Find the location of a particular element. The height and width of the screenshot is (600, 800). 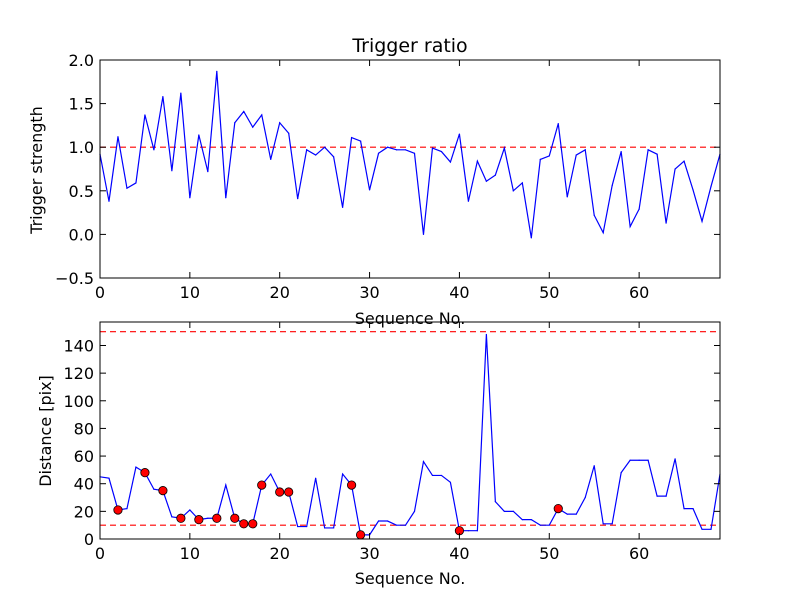

y-tick-label: 140 is located at coordinates (78, 345).